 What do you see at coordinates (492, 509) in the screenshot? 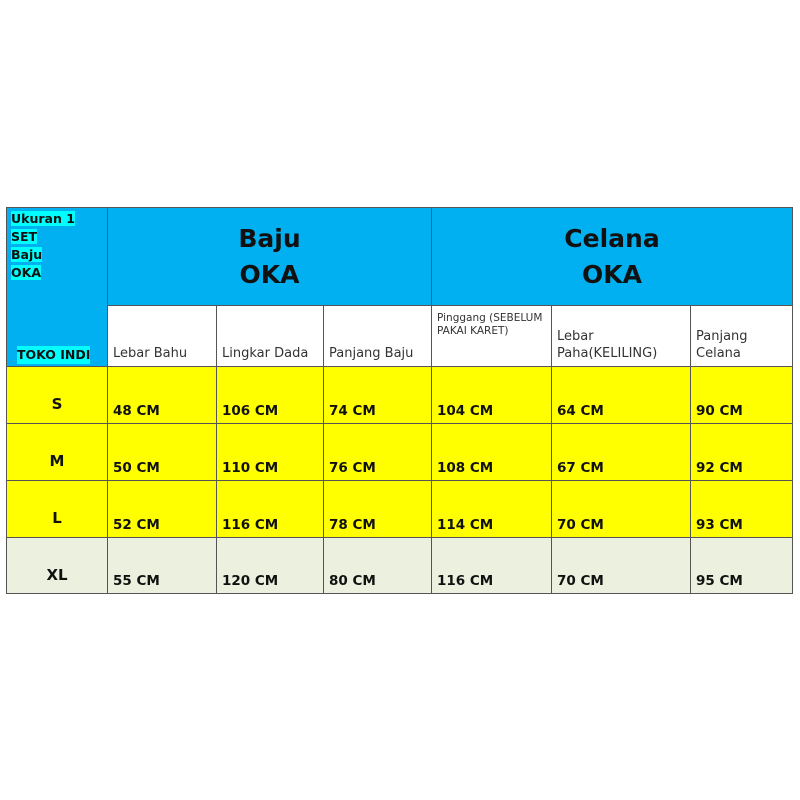
I see `measurement-cell: 114 CM` at bounding box center [492, 509].